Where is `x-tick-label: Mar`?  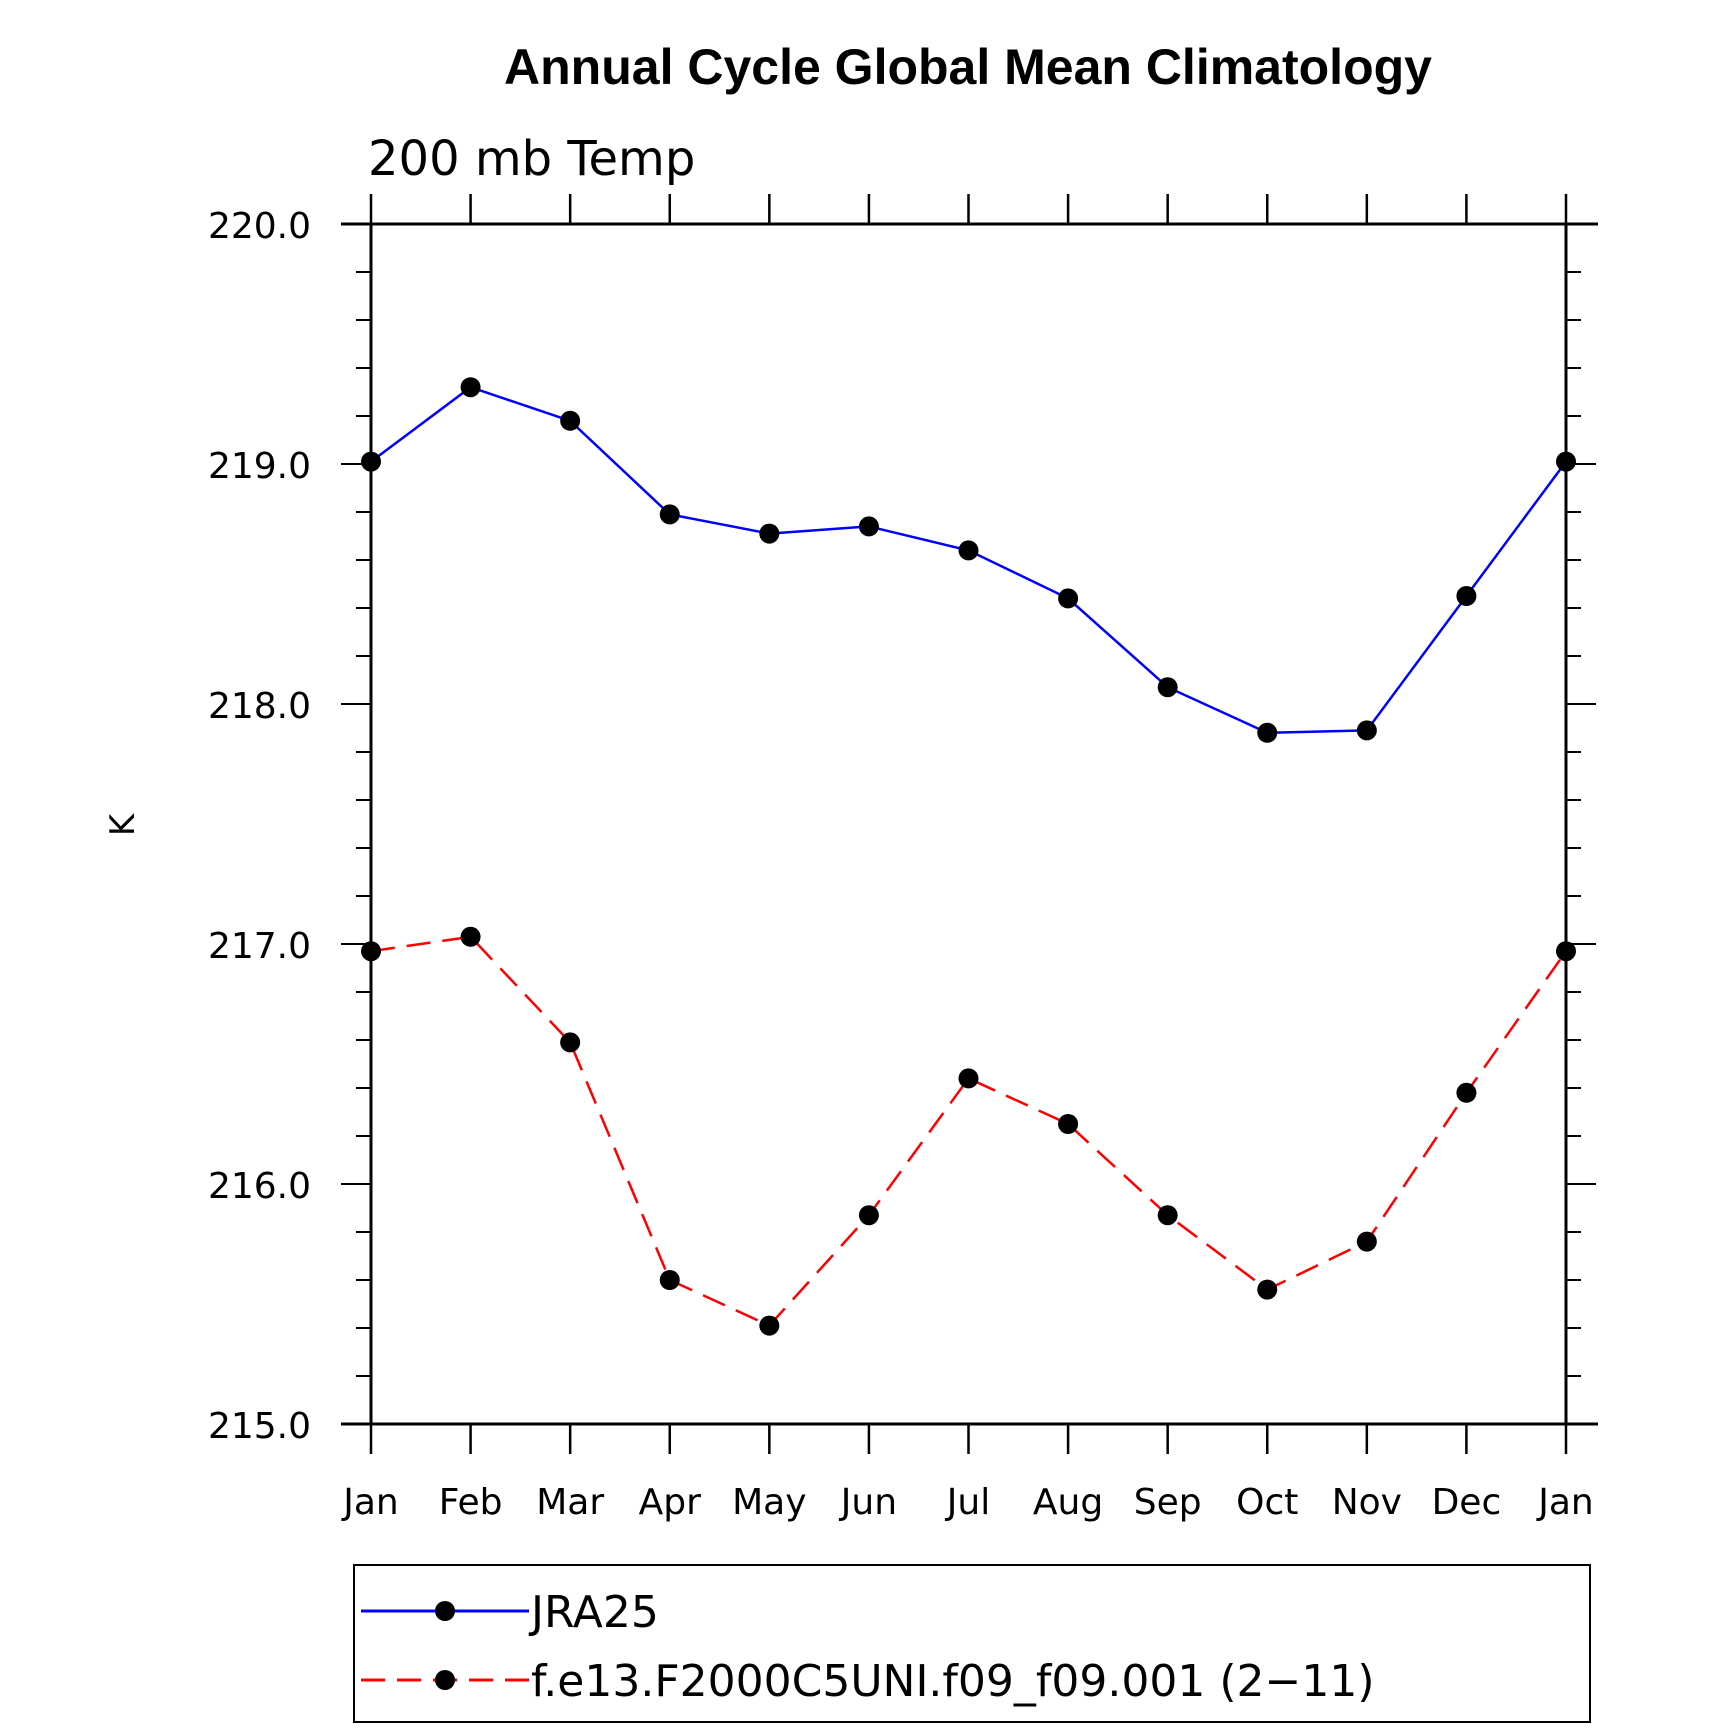 x-tick-label: Mar is located at coordinates (570, 1502).